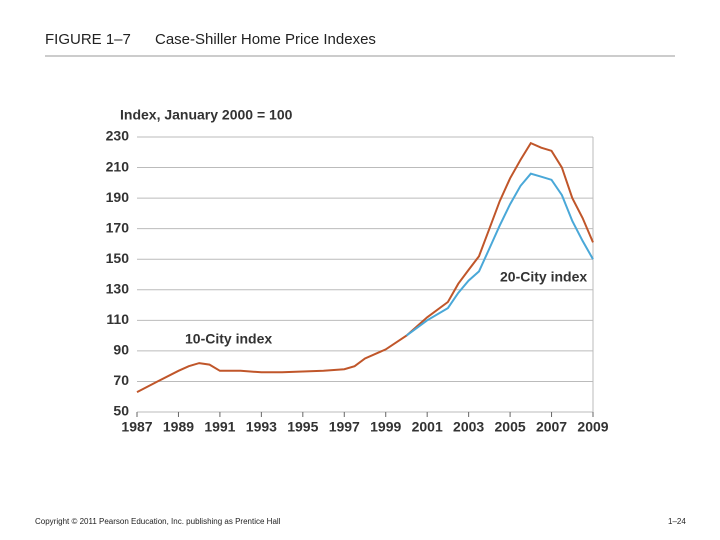 Image resolution: width=720 pixels, height=540 pixels. I want to click on y-tick-label: 170, so click(118, 227).